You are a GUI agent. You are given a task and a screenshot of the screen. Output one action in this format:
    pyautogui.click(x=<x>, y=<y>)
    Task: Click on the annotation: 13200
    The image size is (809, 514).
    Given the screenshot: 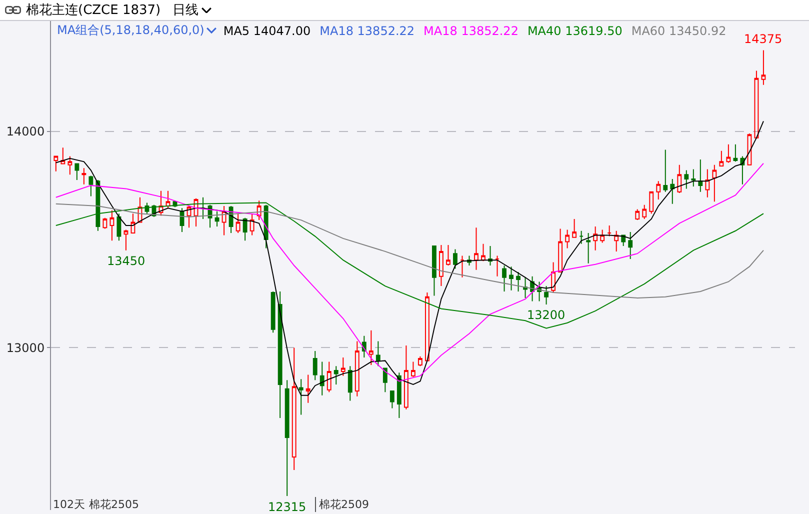 What is the action you would take?
    pyautogui.click(x=546, y=315)
    